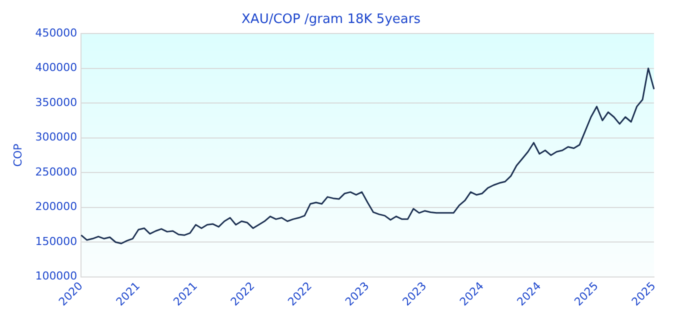 The height and width of the screenshot is (320, 680). What do you see at coordinates (56, 207) in the screenshot?
I see `y-tick-label: 200000` at bounding box center [56, 207].